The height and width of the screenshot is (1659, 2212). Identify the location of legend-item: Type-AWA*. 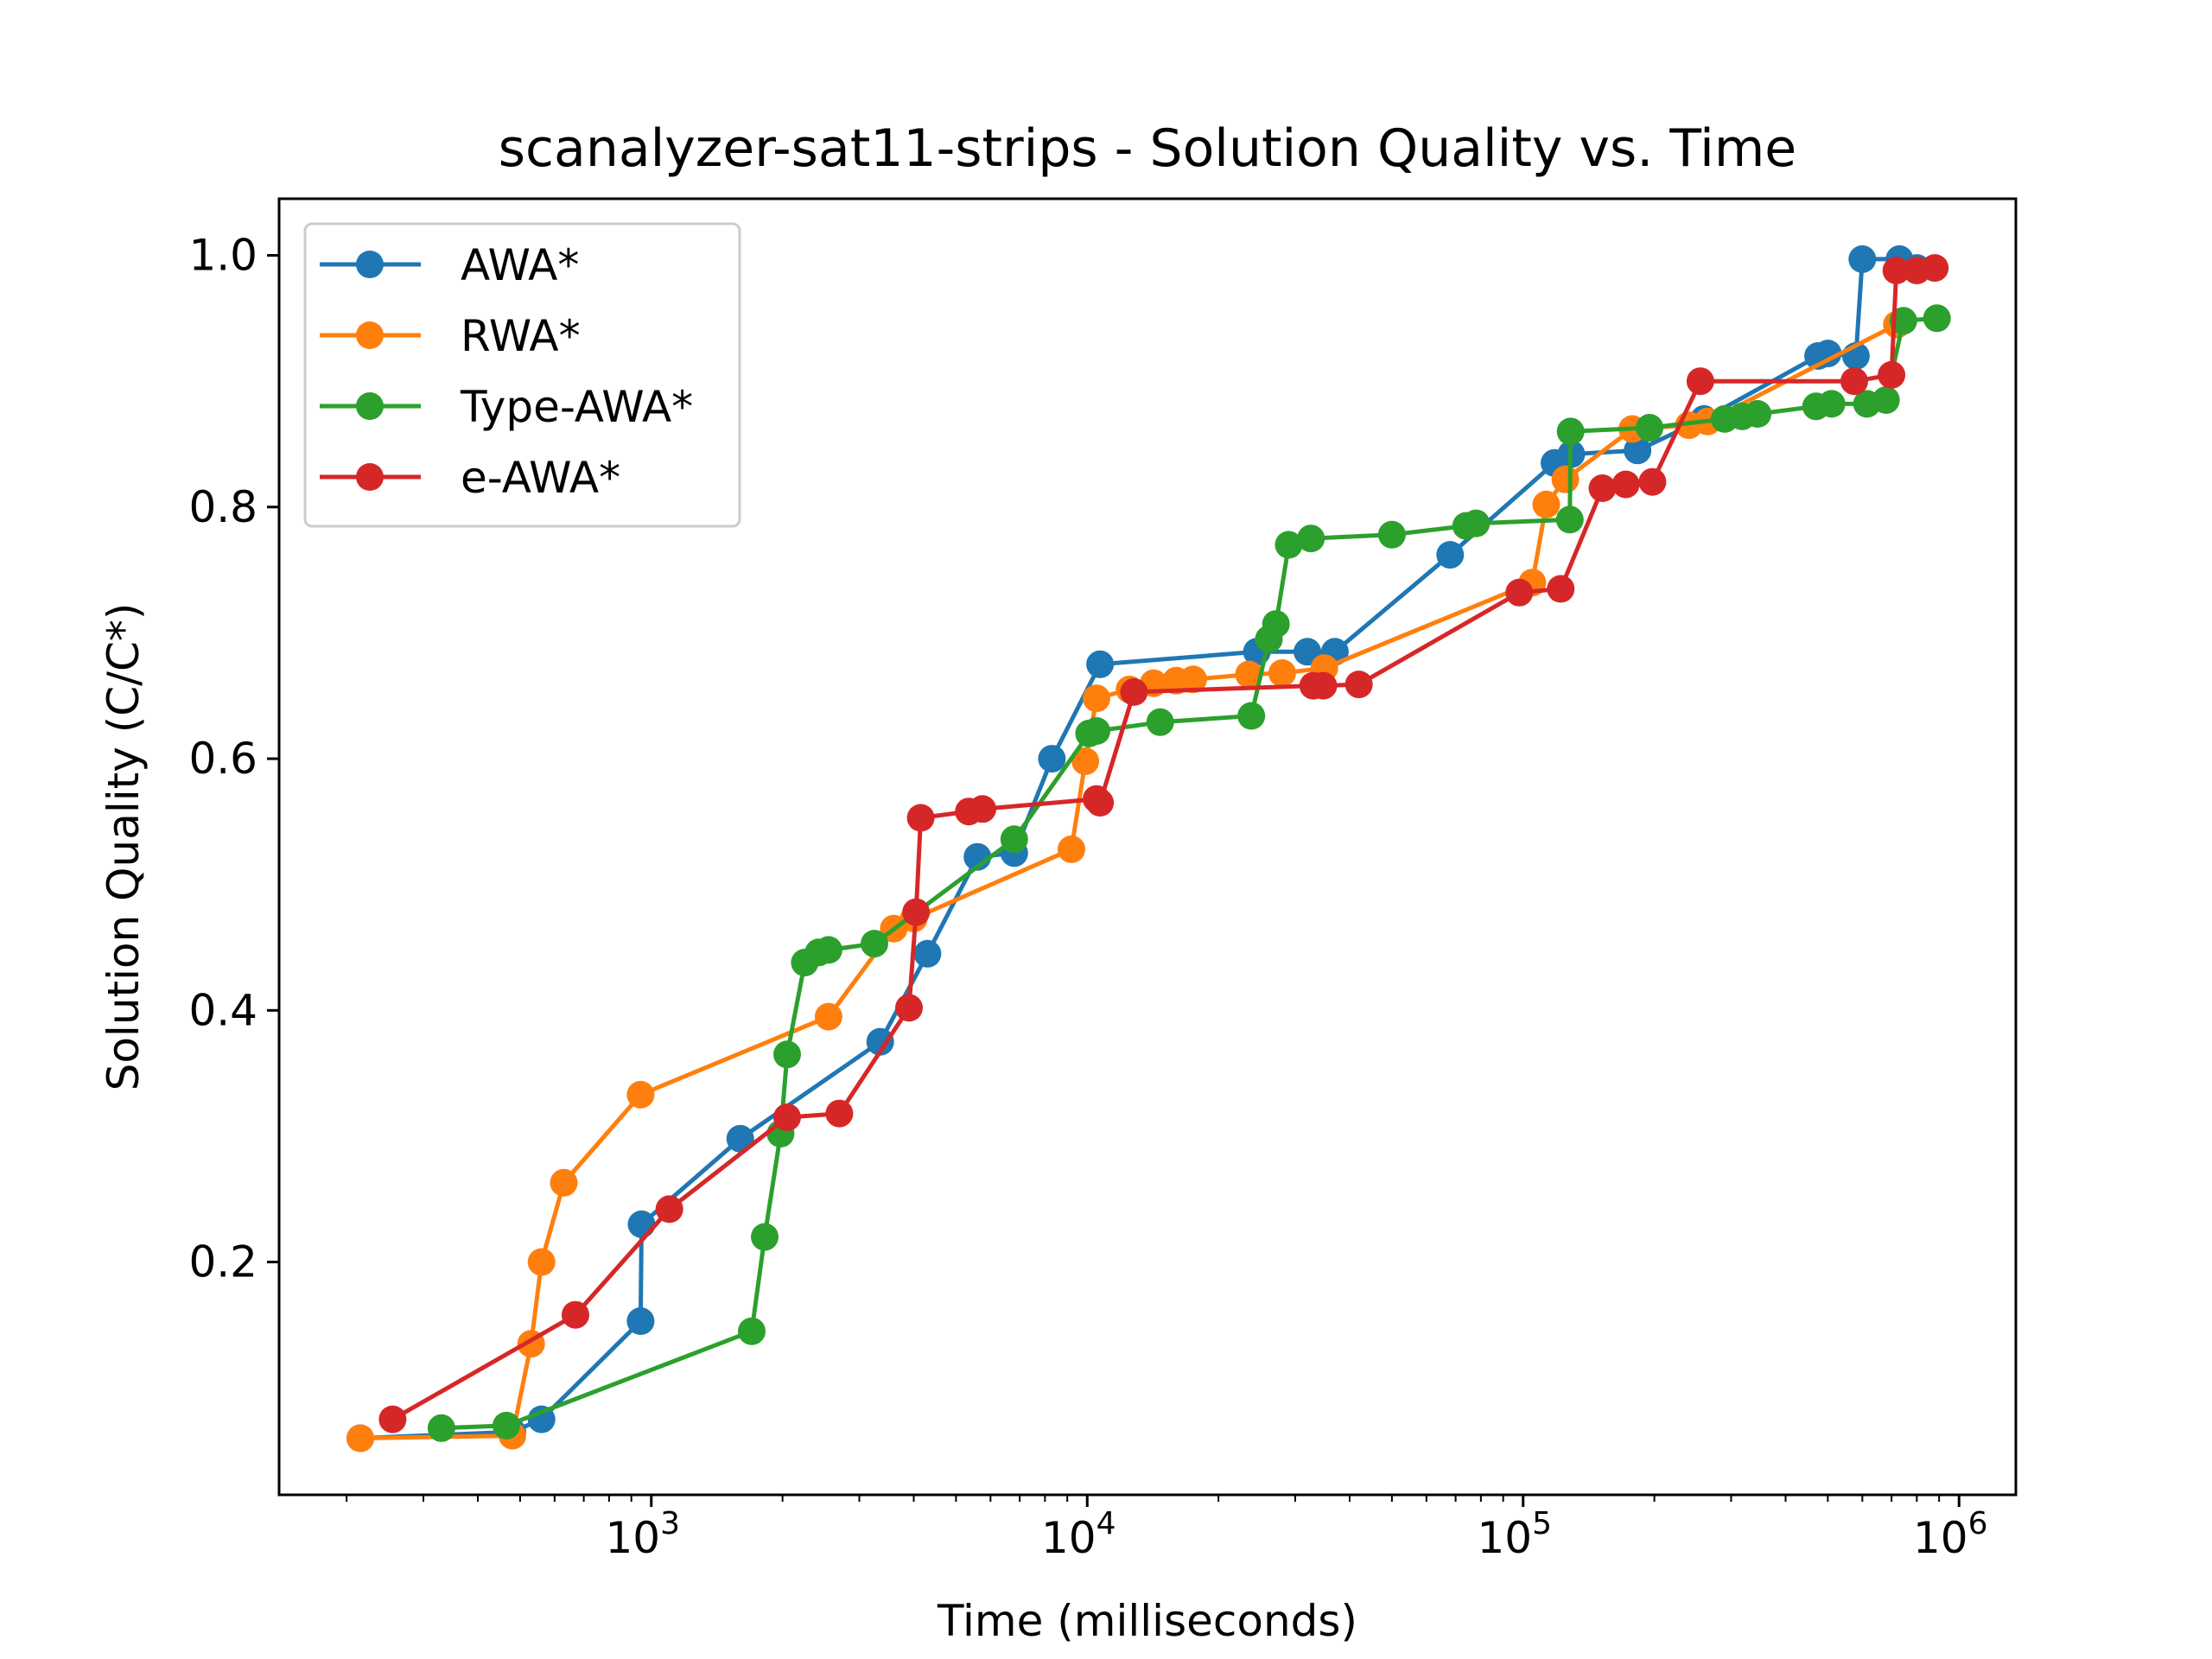
(506, 407).